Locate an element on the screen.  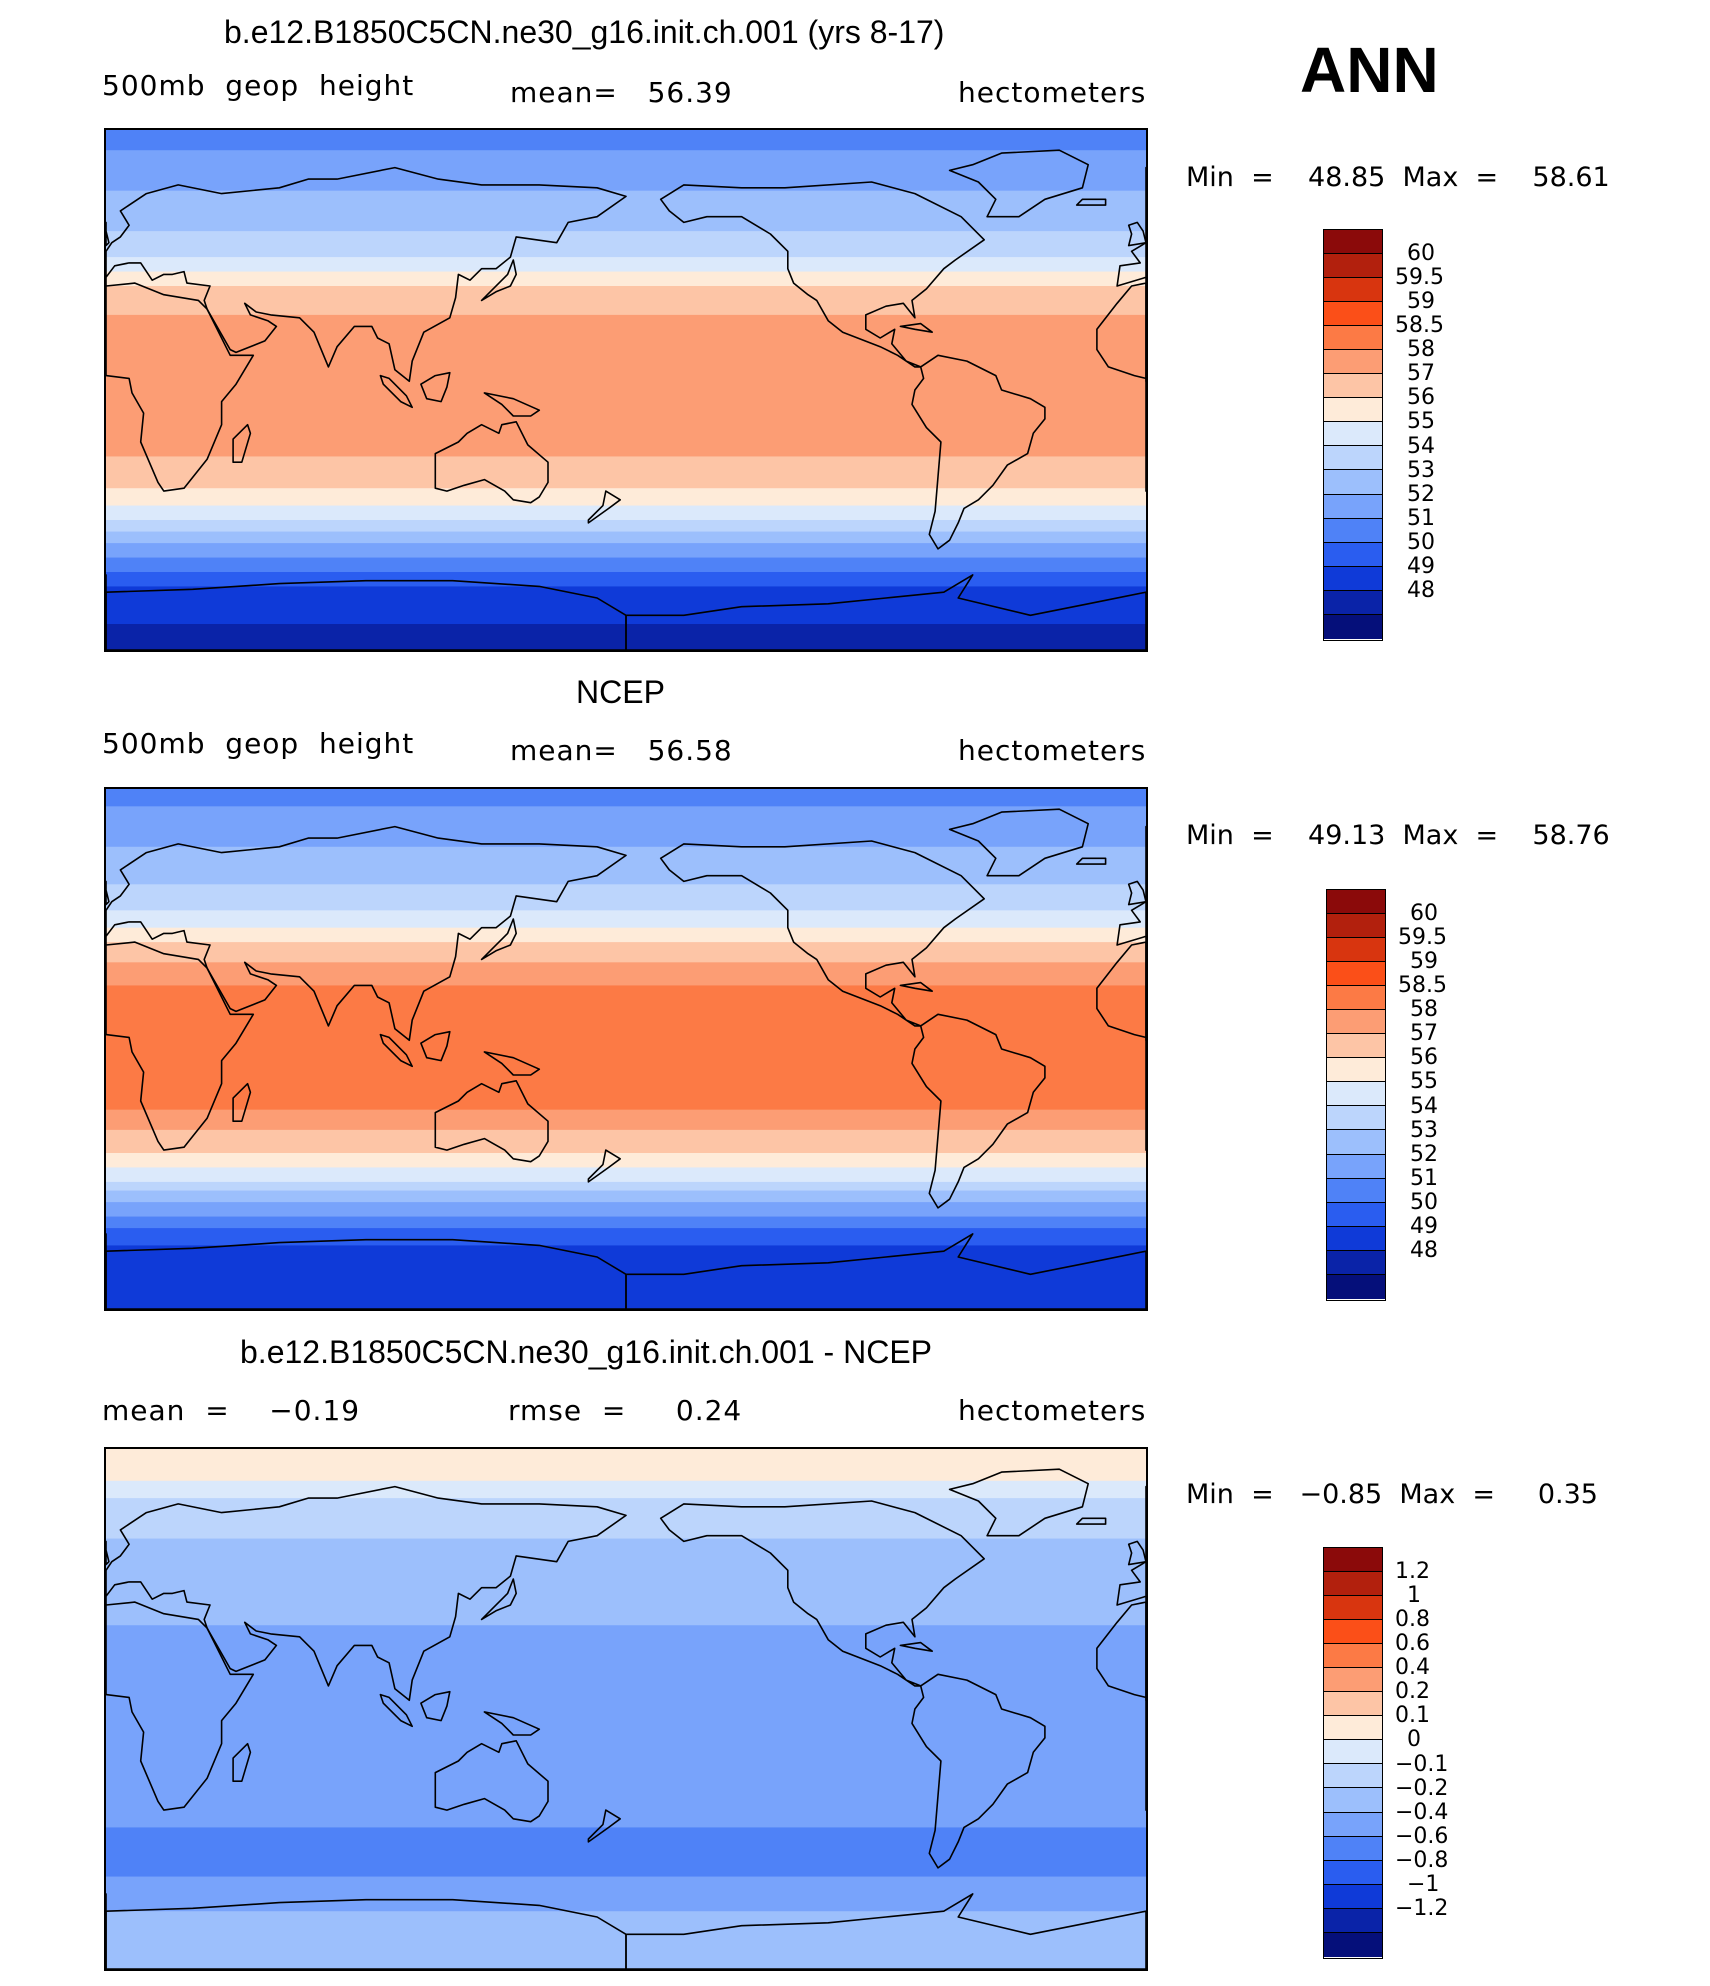
panel2-variable-label: 500mb geop height is located at coordinates (258, 743).